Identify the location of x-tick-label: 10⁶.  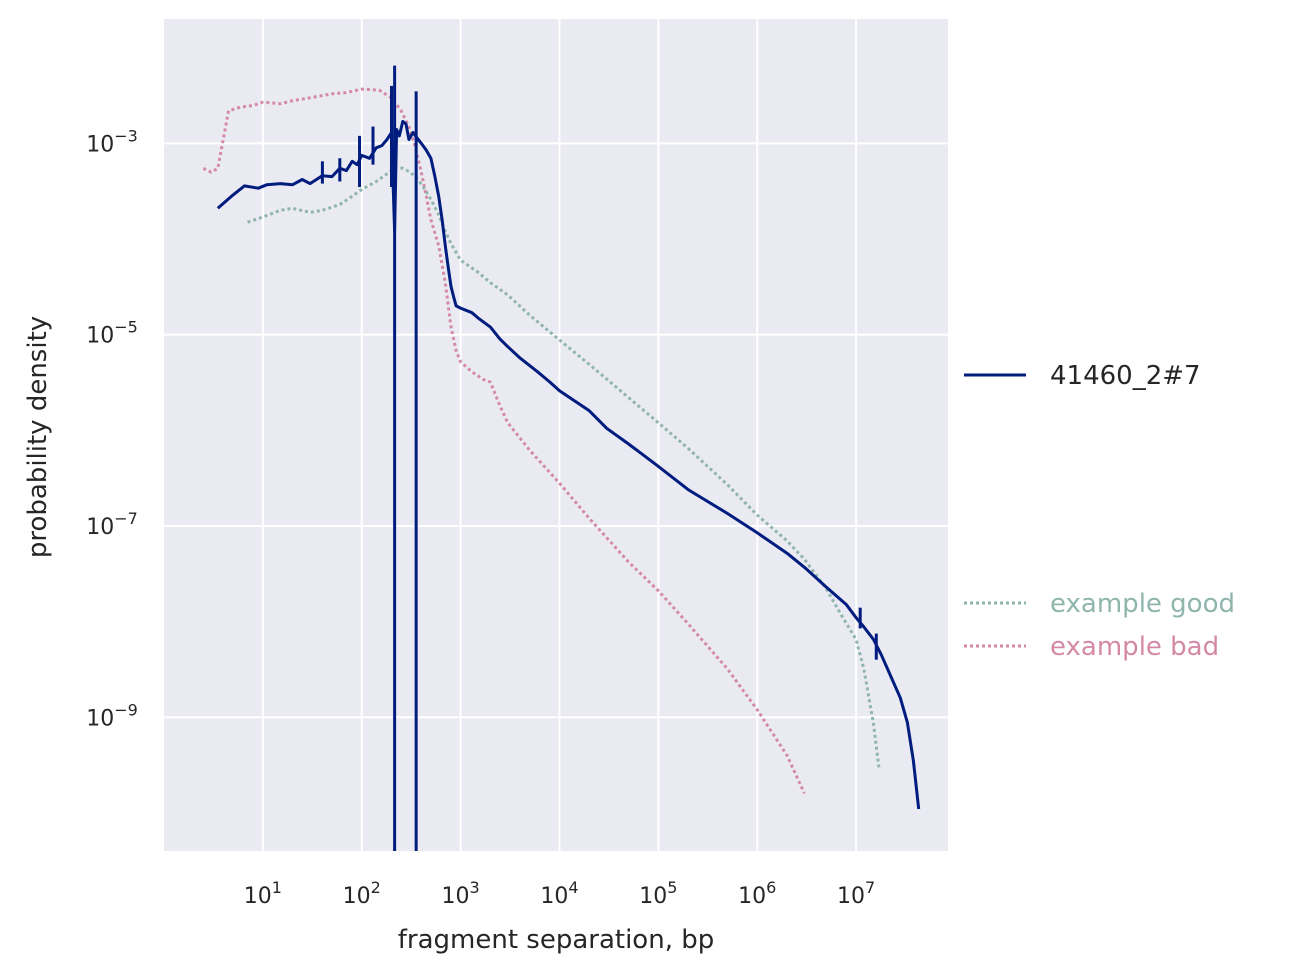
(757, 893).